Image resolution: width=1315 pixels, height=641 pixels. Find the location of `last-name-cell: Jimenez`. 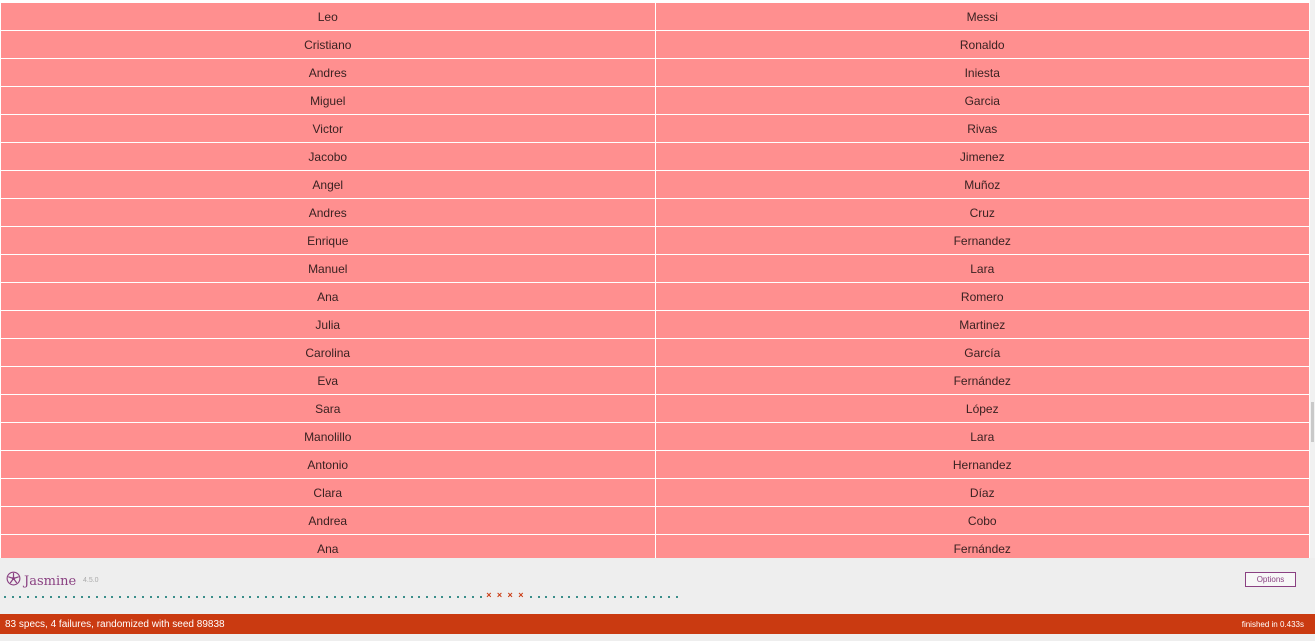

last-name-cell: Jimenez is located at coordinates (982, 156).